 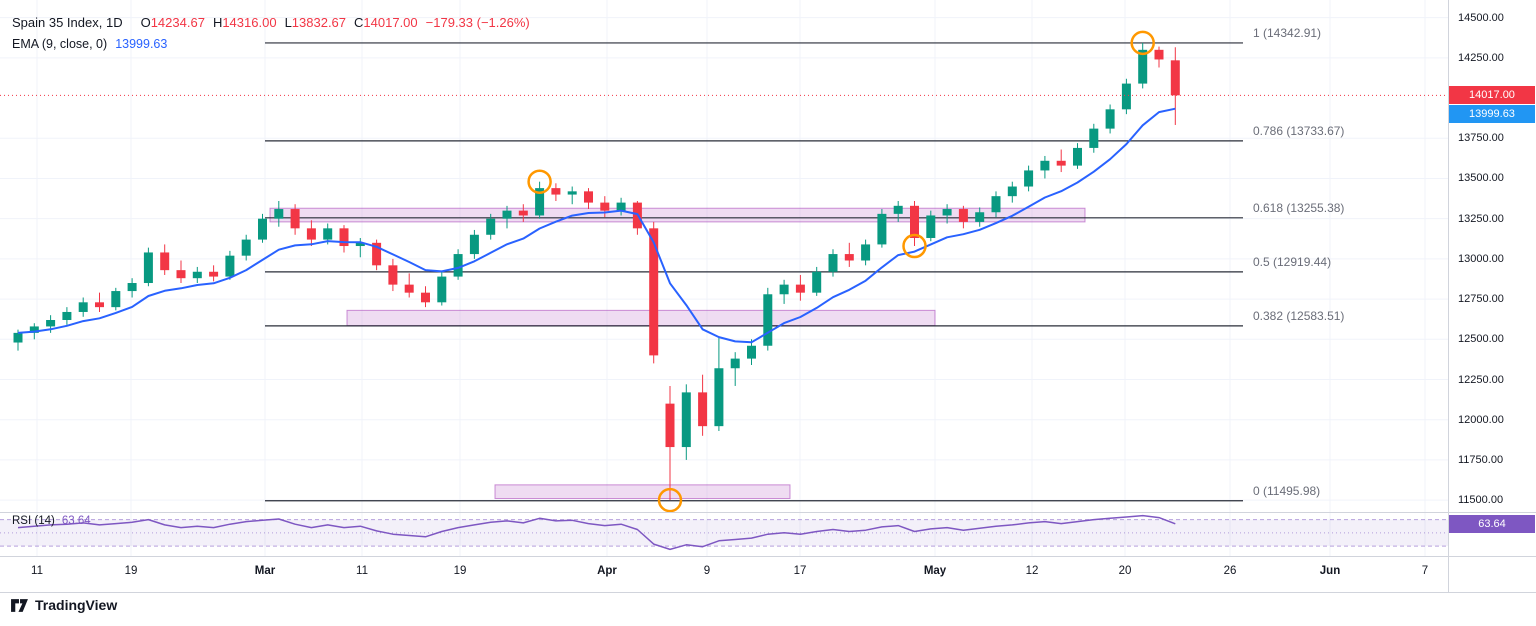 I want to click on ohlc-key: H, so click(x=217, y=22).